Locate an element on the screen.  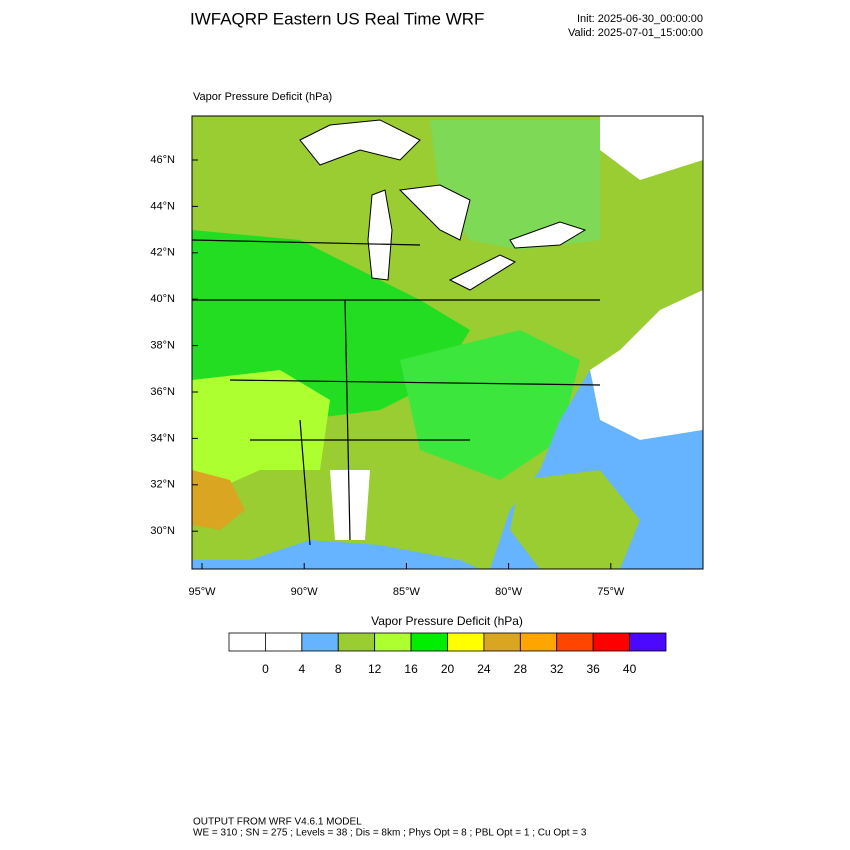
lon-label: 80°W is located at coordinates (509, 592).